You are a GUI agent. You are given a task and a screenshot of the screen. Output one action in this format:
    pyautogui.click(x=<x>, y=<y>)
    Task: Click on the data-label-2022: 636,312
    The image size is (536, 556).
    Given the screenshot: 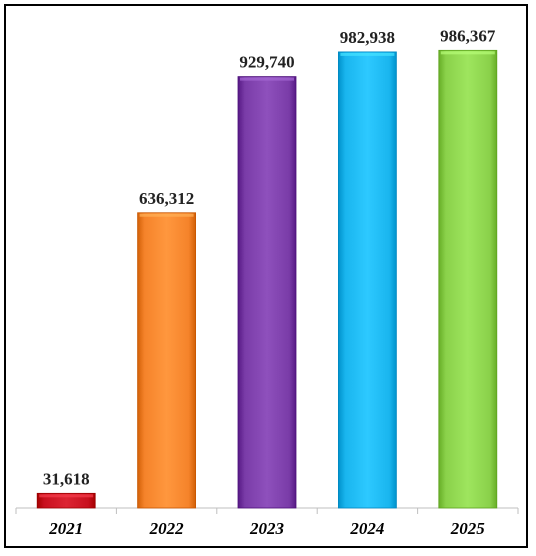 What is the action you would take?
    pyautogui.click(x=166, y=198)
    